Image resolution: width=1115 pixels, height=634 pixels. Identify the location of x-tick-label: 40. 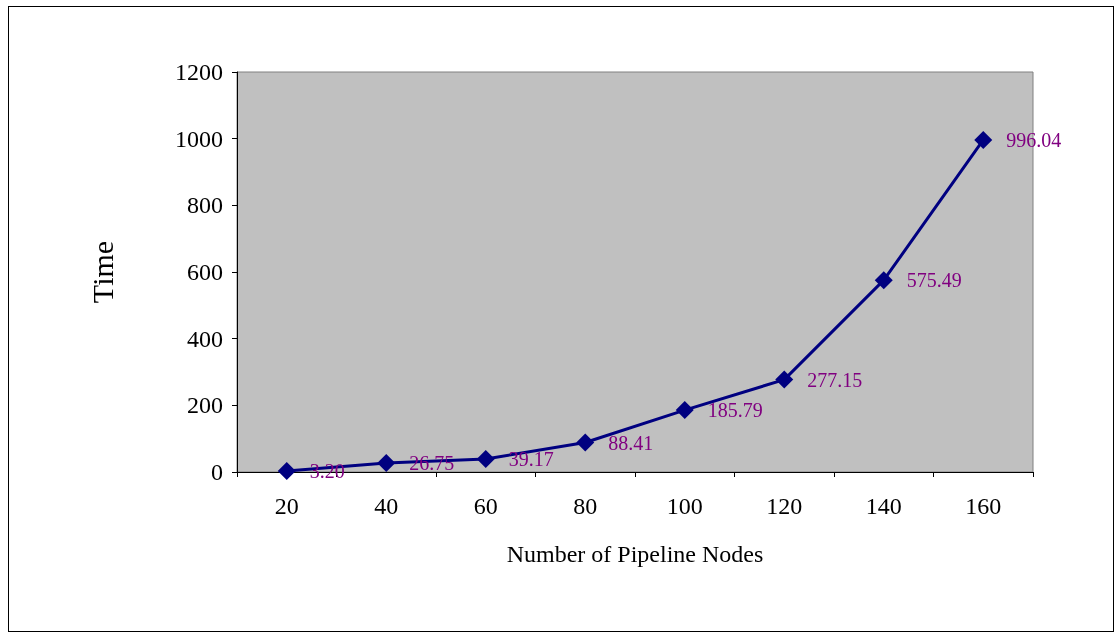
(386, 506).